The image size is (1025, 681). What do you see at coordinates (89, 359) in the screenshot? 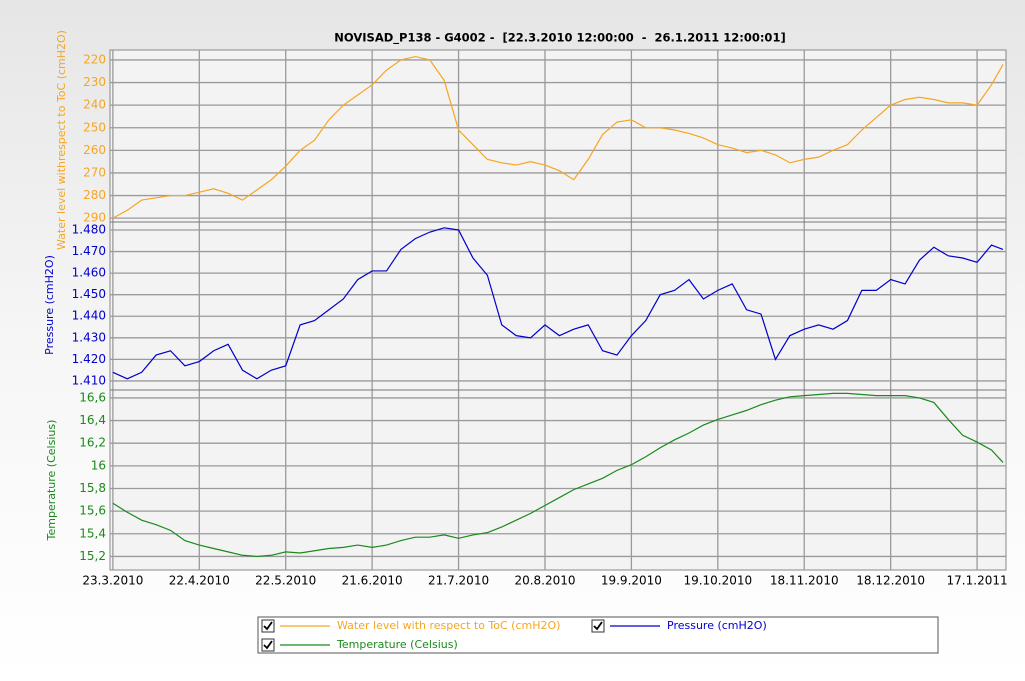
I see `y-tick-label: 1.420` at bounding box center [89, 359].